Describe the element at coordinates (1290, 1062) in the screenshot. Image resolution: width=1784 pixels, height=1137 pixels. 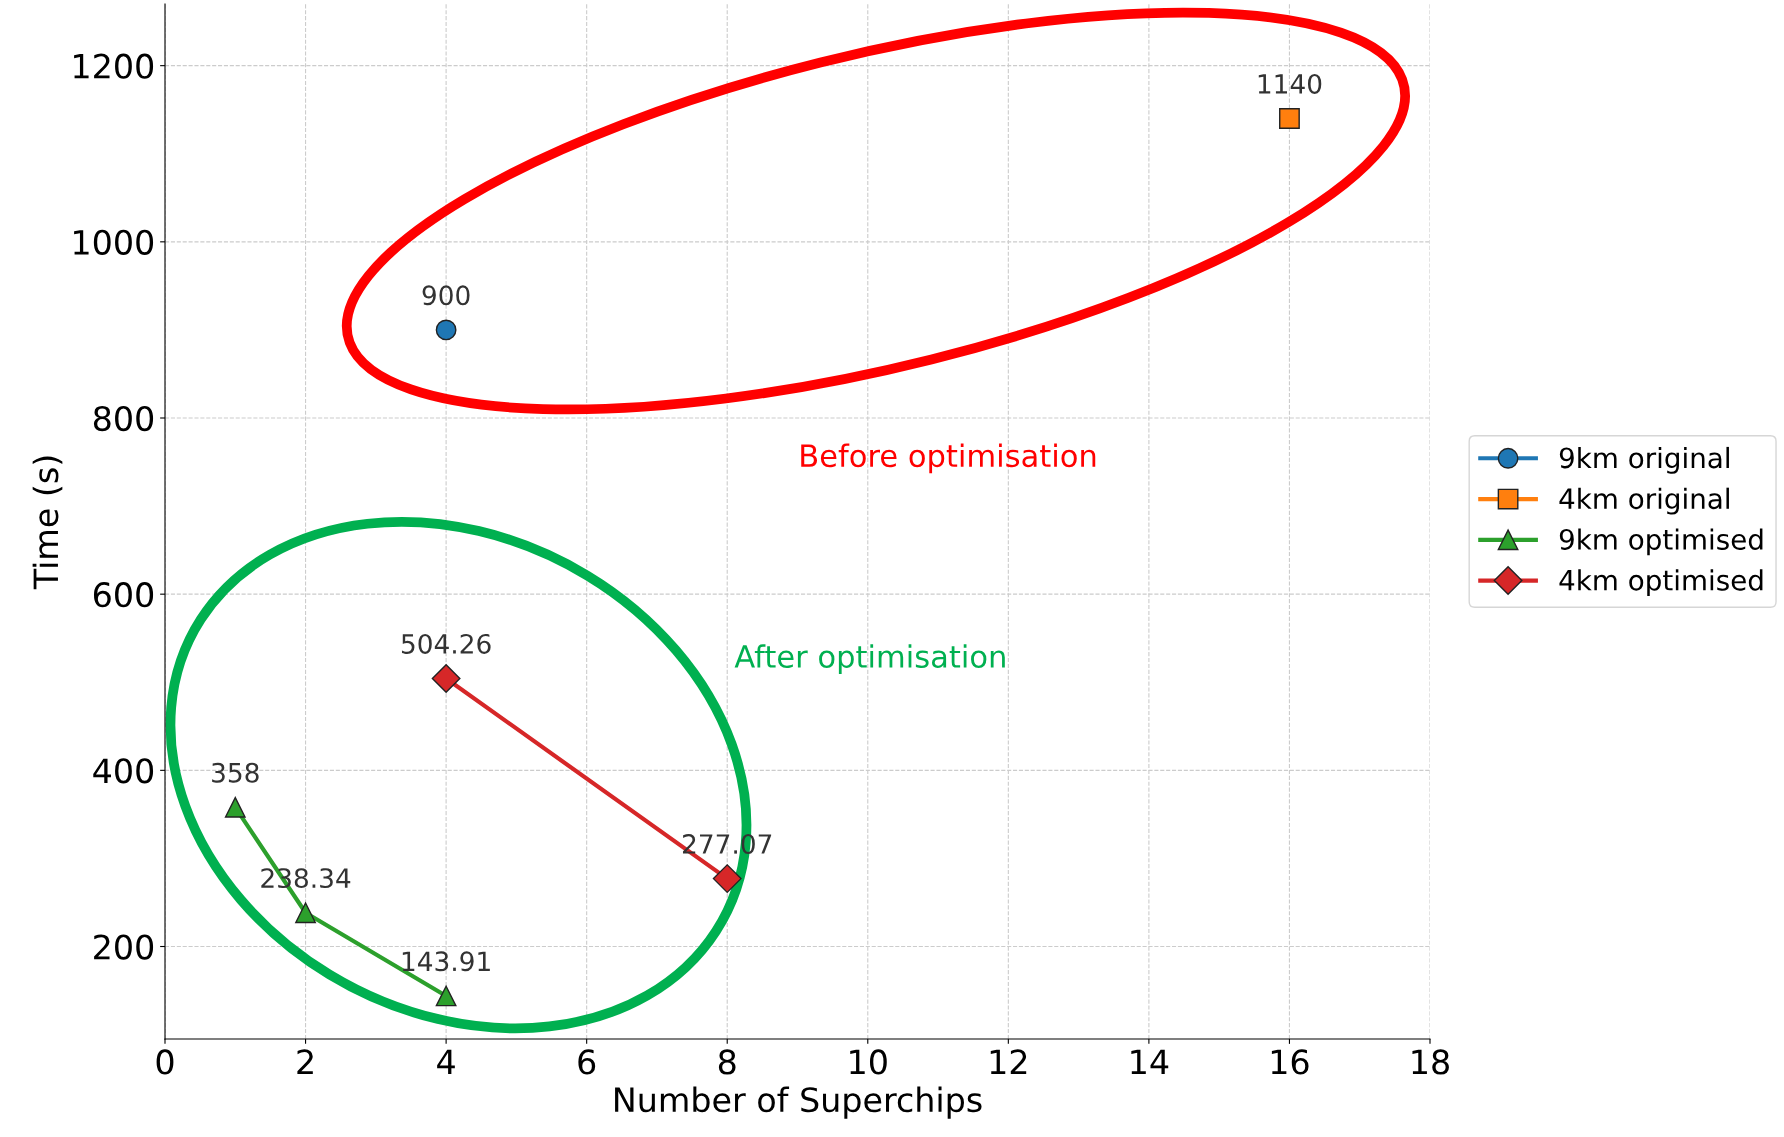
I see `x-tick-label: 16` at that location.